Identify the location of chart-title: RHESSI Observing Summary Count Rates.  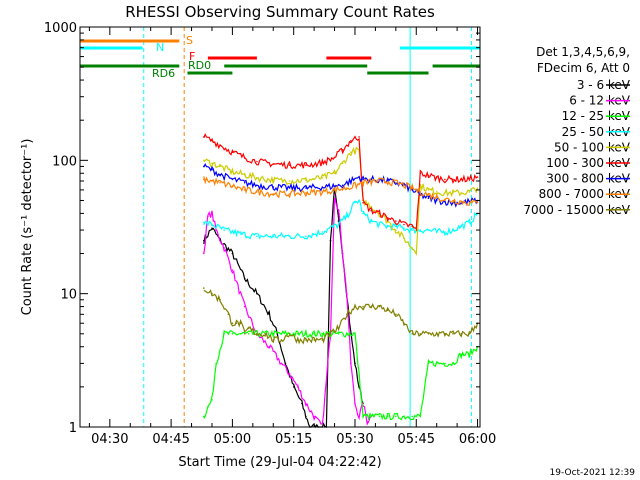
(280, 12).